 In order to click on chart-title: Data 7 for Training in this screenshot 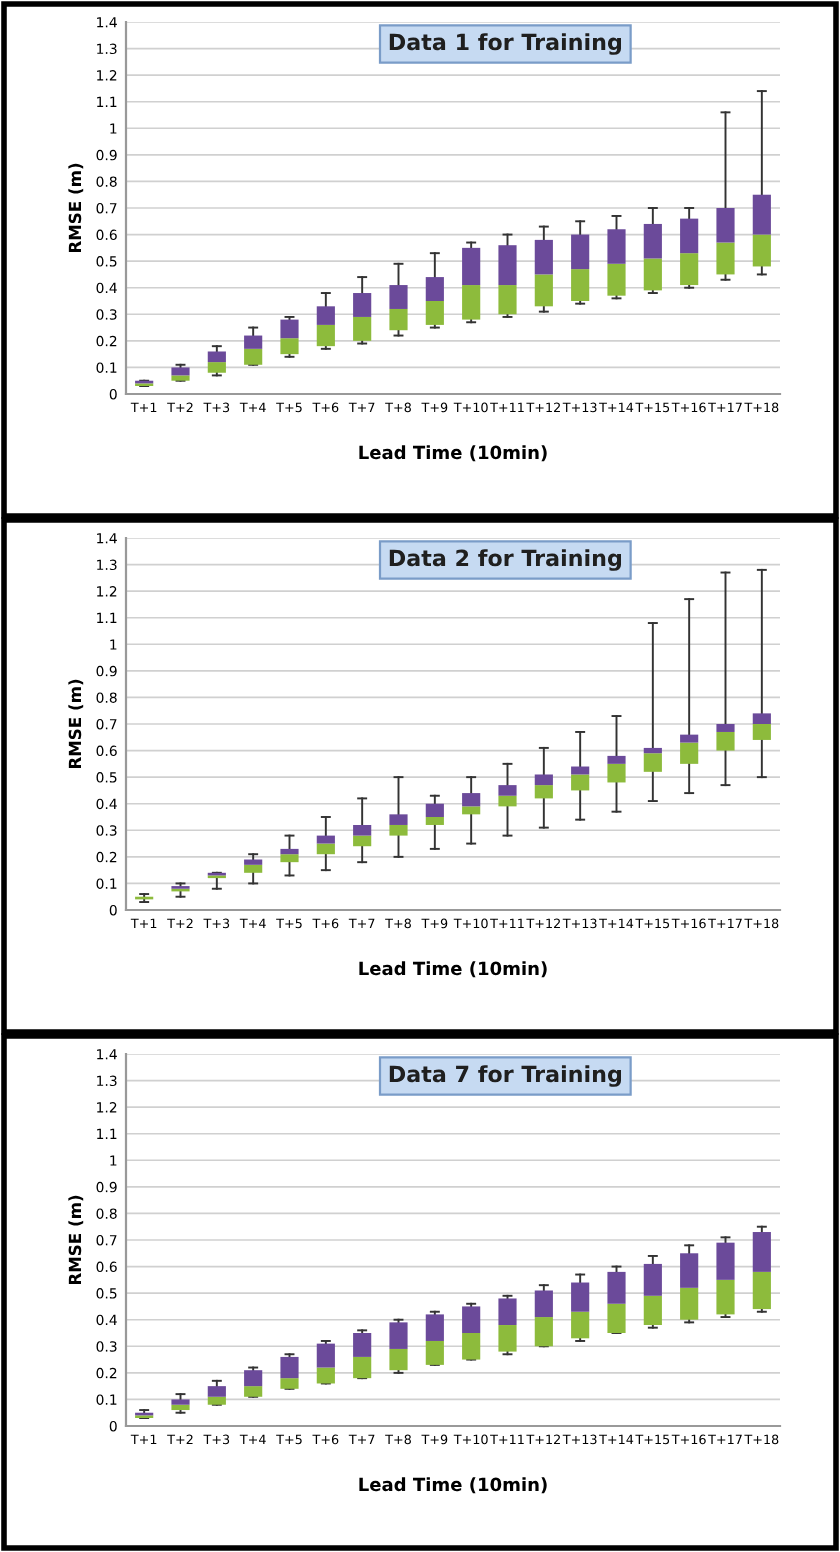, I will do `click(505, 1076)`.